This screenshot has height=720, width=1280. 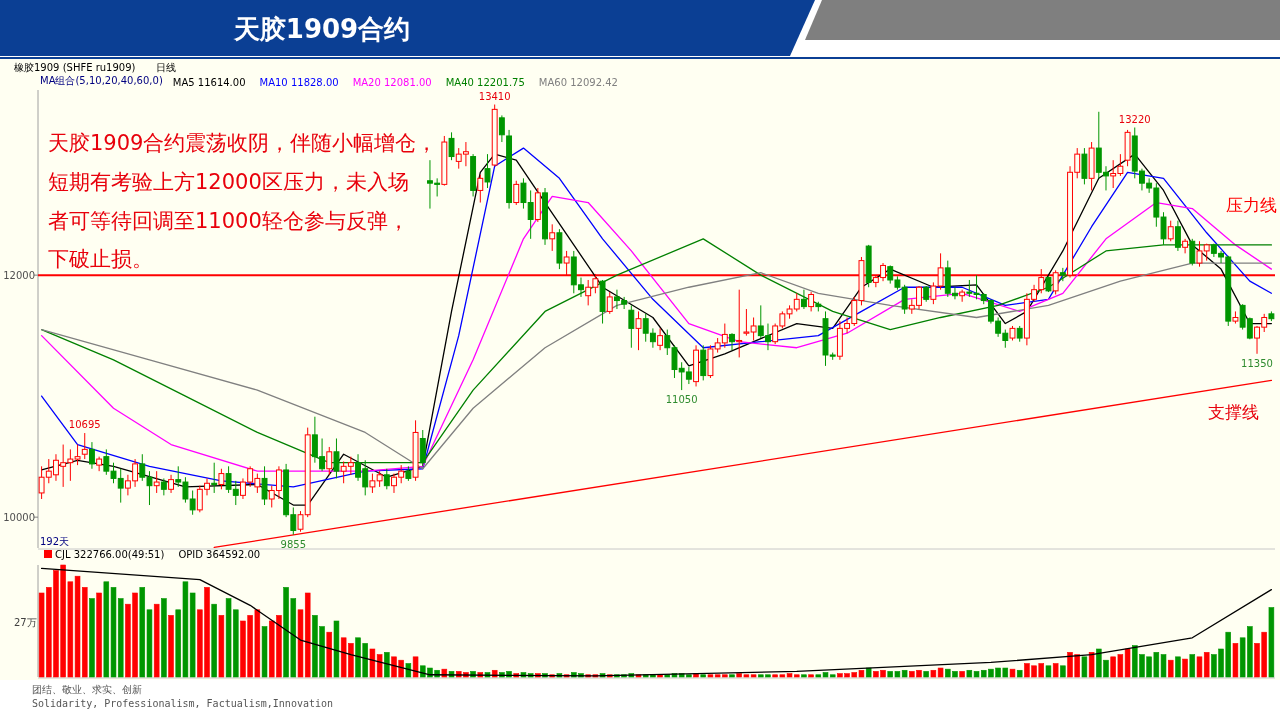 What do you see at coordinates (84, 425) in the screenshot?
I see `annotation: 10695` at bounding box center [84, 425].